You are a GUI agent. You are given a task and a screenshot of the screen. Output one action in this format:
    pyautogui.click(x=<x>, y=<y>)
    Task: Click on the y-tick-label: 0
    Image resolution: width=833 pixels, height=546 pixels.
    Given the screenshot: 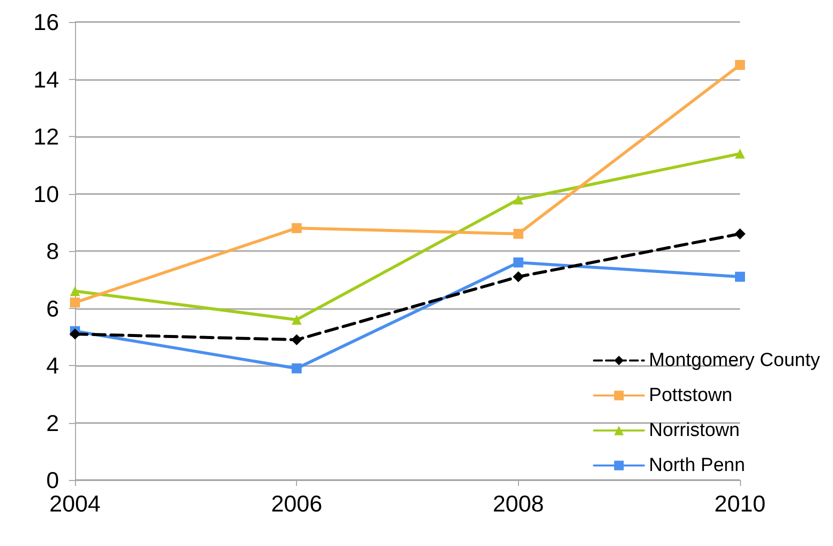 What is the action you would take?
    pyautogui.click(x=52, y=480)
    